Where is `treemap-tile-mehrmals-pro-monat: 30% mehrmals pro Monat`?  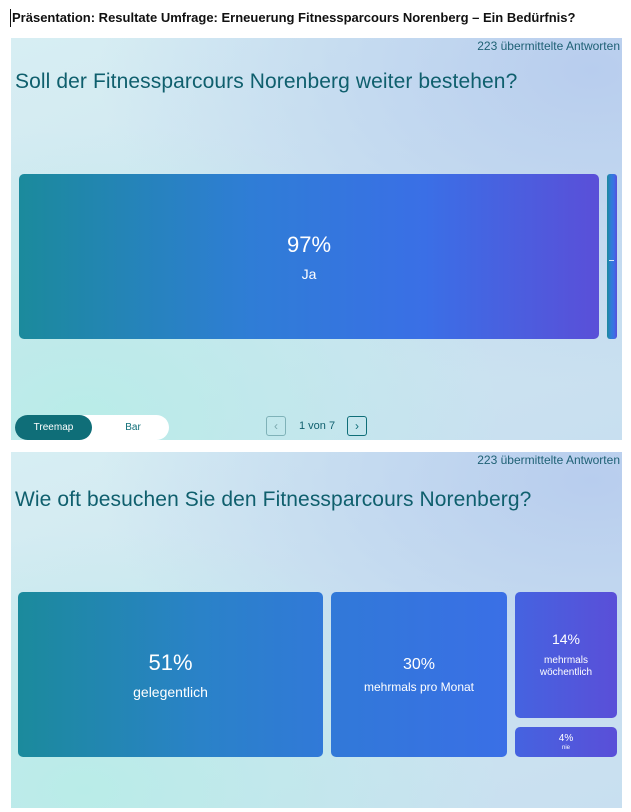 treemap-tile-mehrmals-pro-monat: 30% mehrmals pro Monat is located at coordinates (419, 674).